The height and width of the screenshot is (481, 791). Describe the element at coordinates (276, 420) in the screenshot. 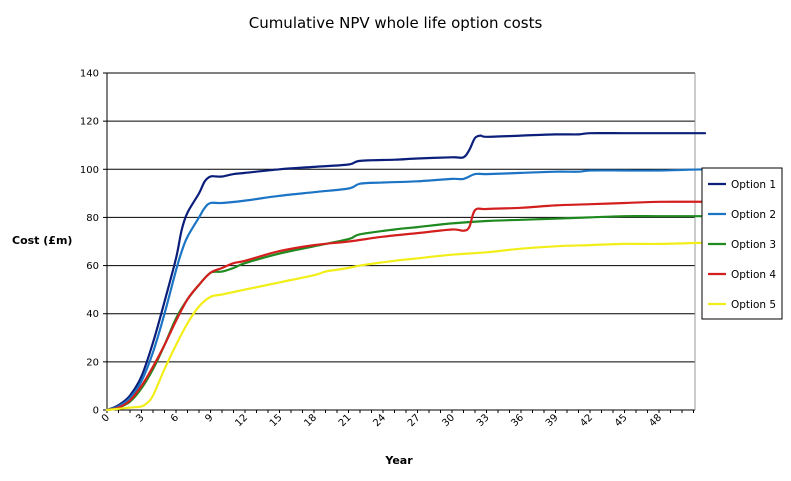

I see `x-tick-label: 15` at that location.